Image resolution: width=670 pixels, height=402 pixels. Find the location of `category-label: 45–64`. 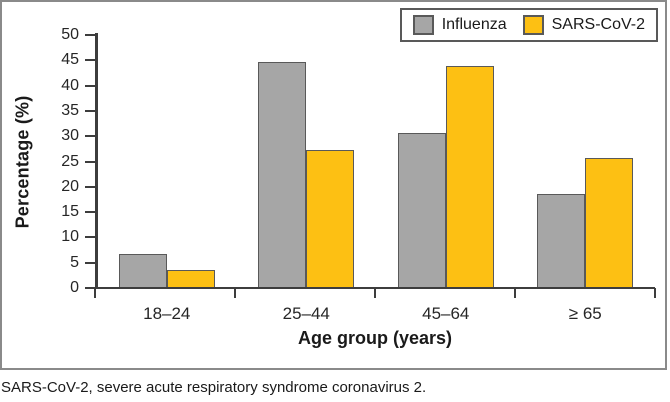

category-label: 45–64 is located at coordinates (446, 313).